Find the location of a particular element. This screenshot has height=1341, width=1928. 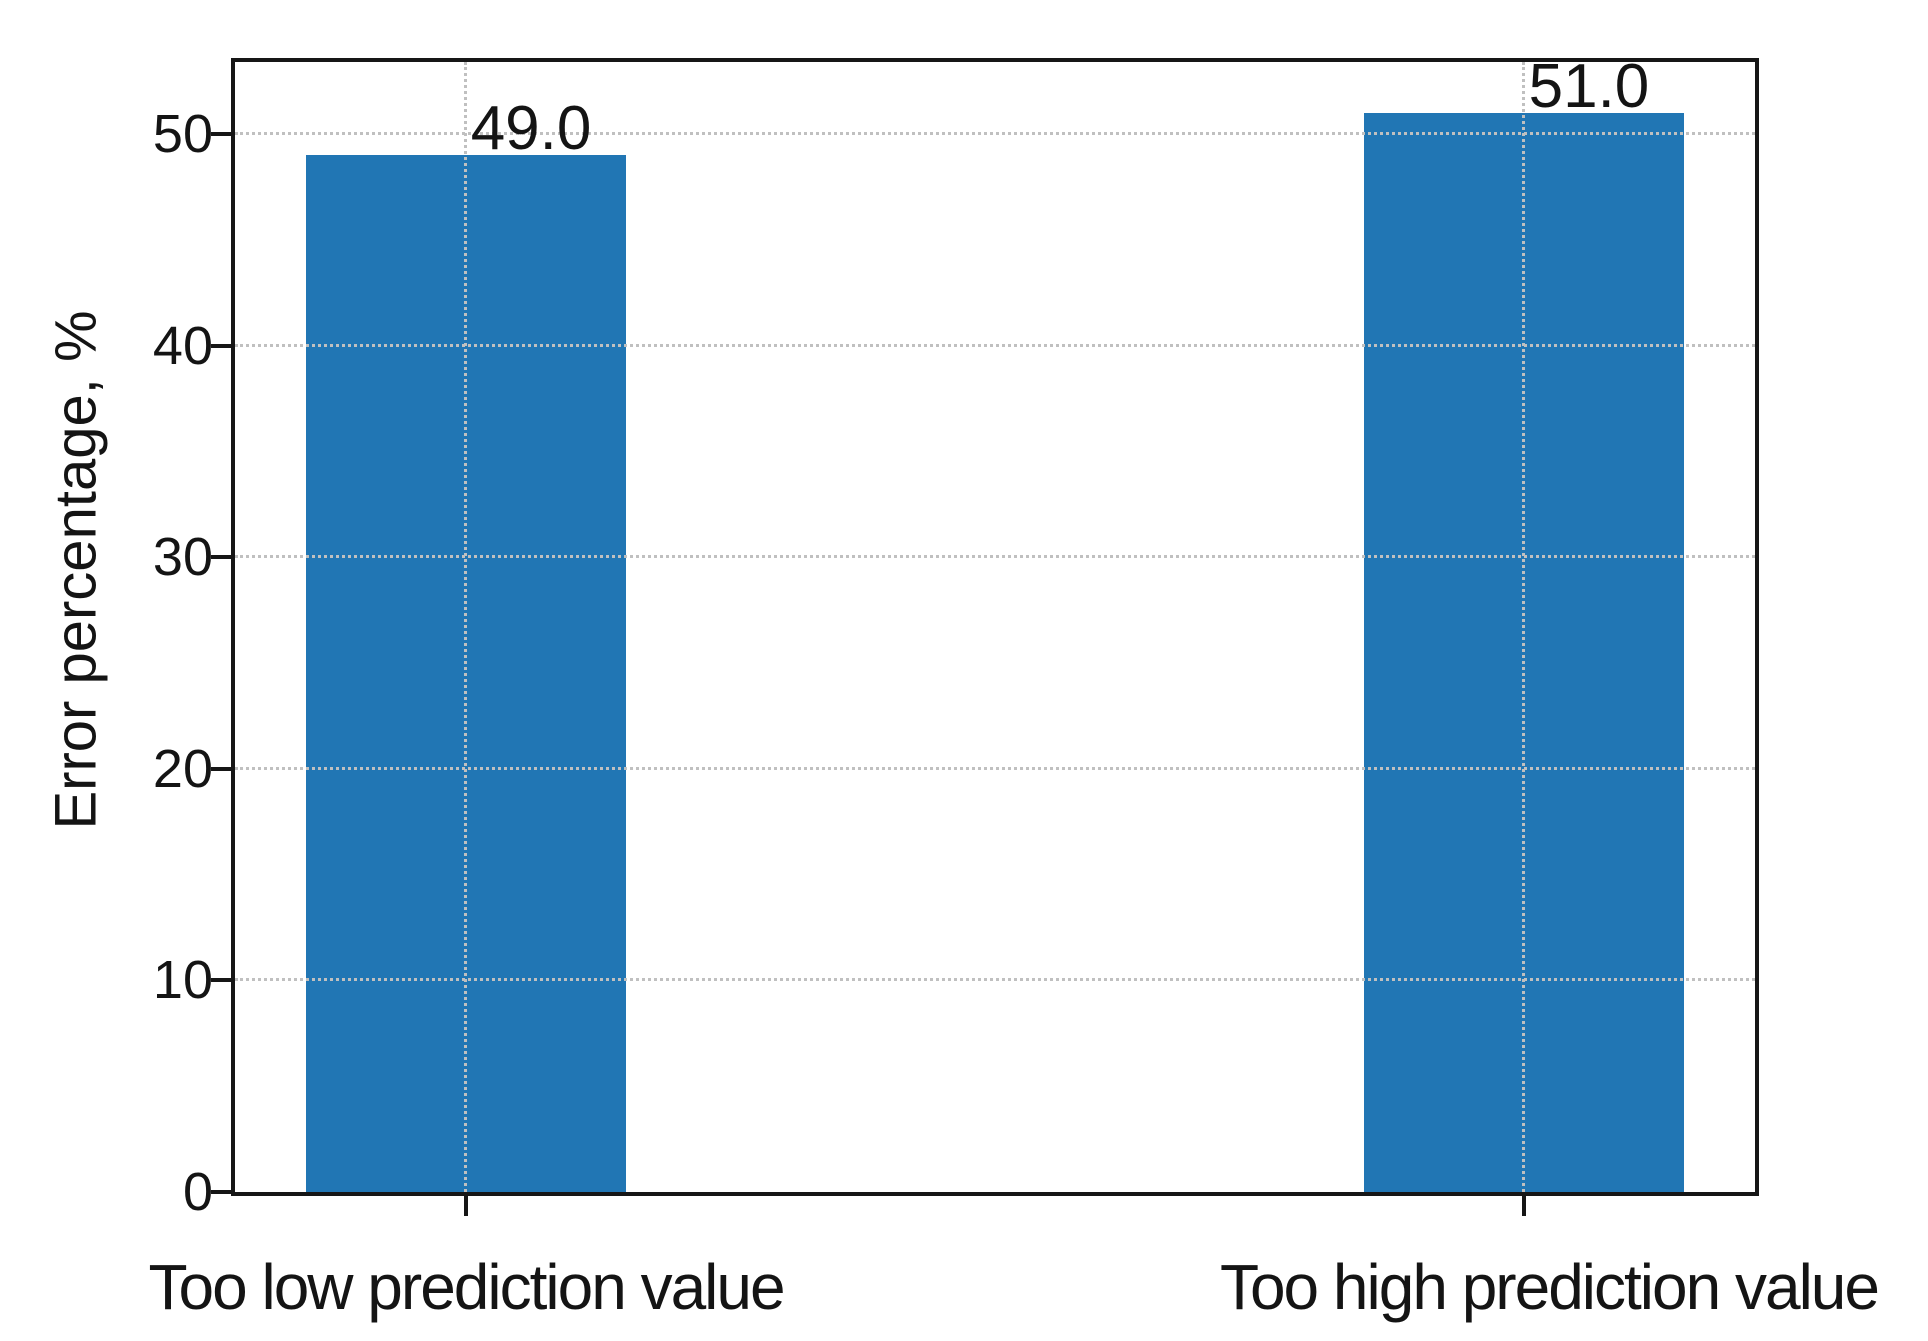

bar-value-label-1: 51.0 is located at coordinates (1589, 86).